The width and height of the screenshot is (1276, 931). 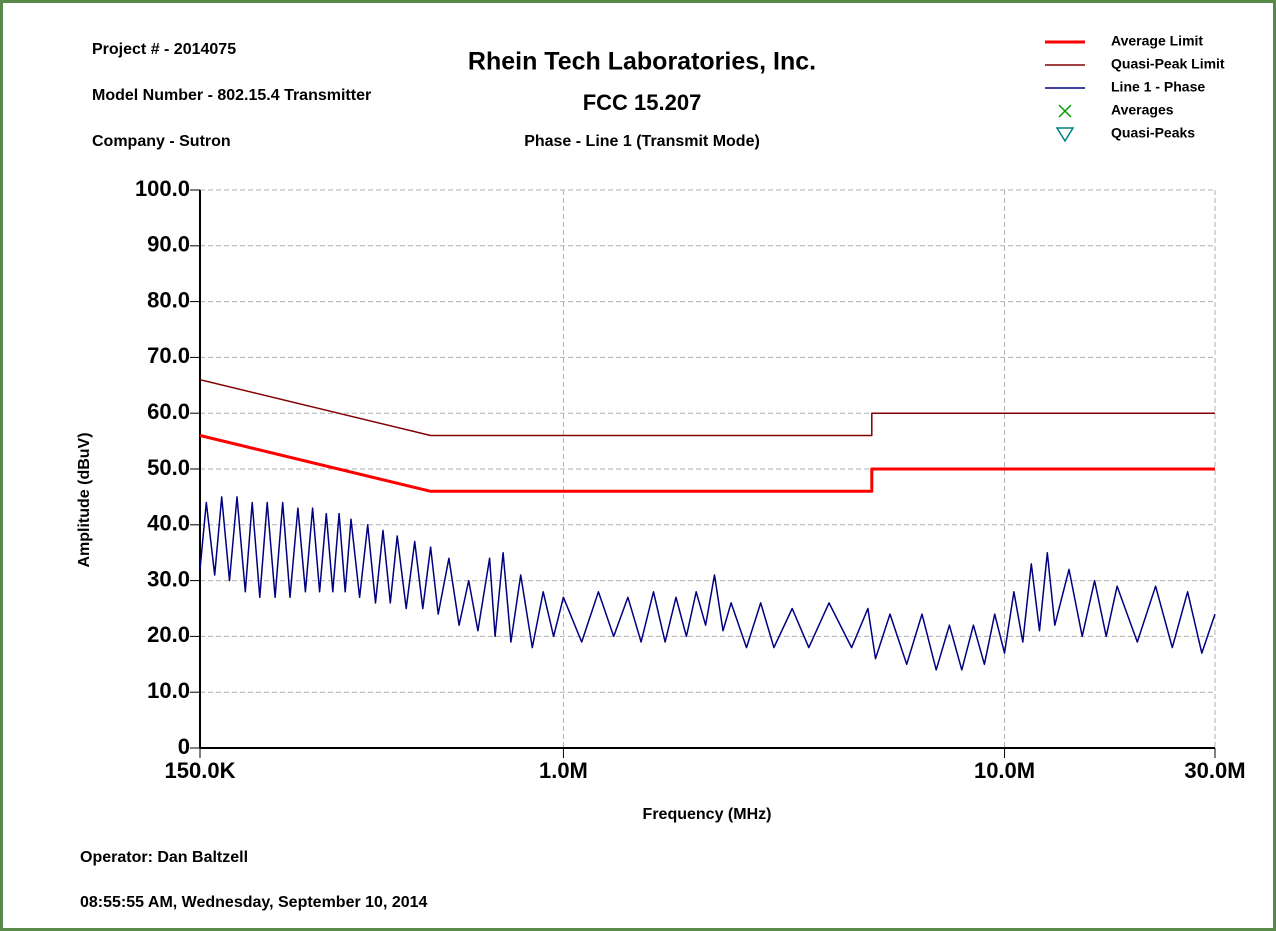 I want to click on x-tick-label: 150.0K, so click(x=200, y=770).